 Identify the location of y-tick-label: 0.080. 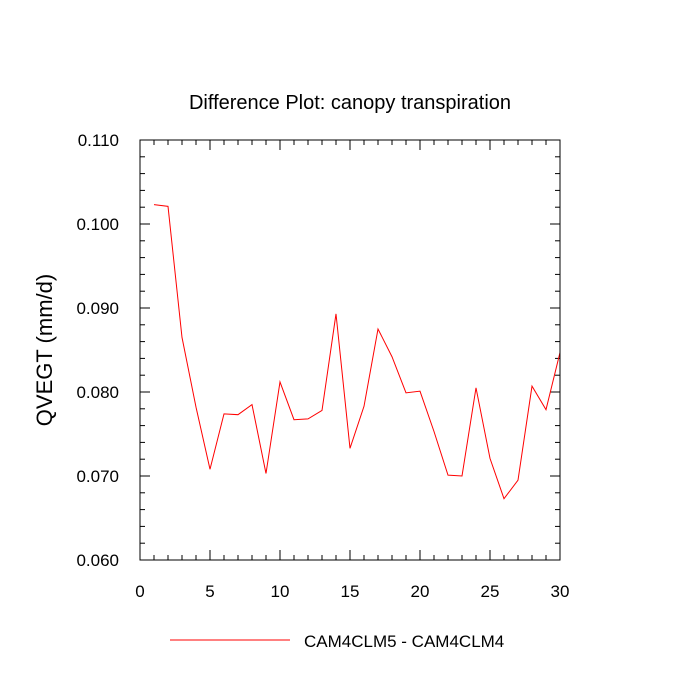
(97, 392).